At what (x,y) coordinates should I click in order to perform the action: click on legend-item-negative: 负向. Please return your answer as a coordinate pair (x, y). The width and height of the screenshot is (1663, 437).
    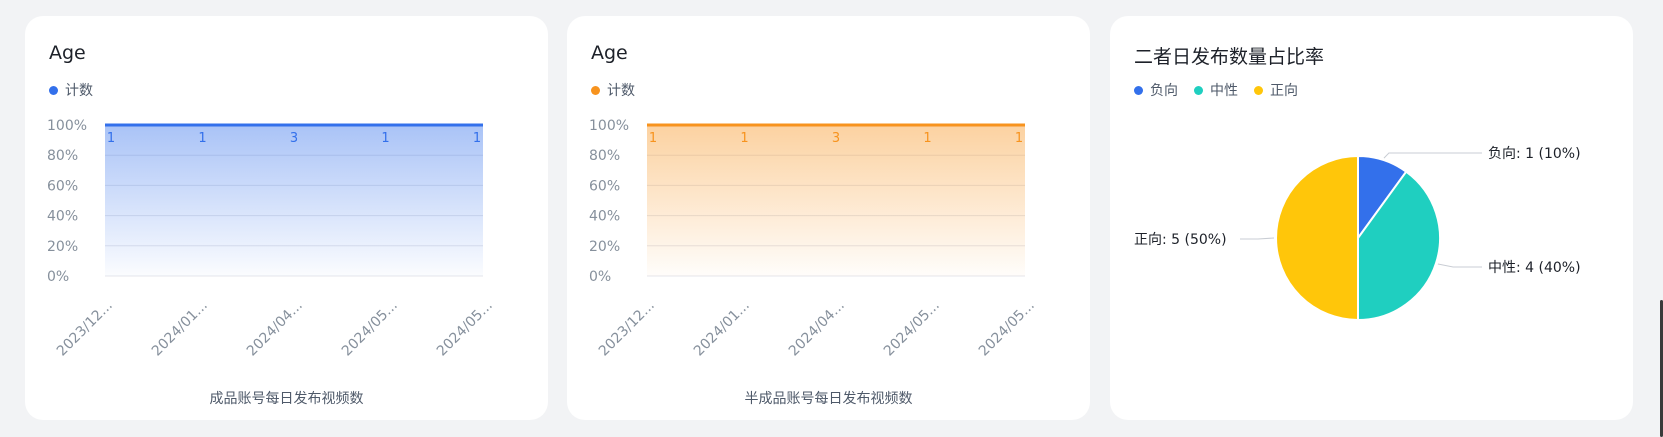
    Looking at the image, I should click on (1156, 90).